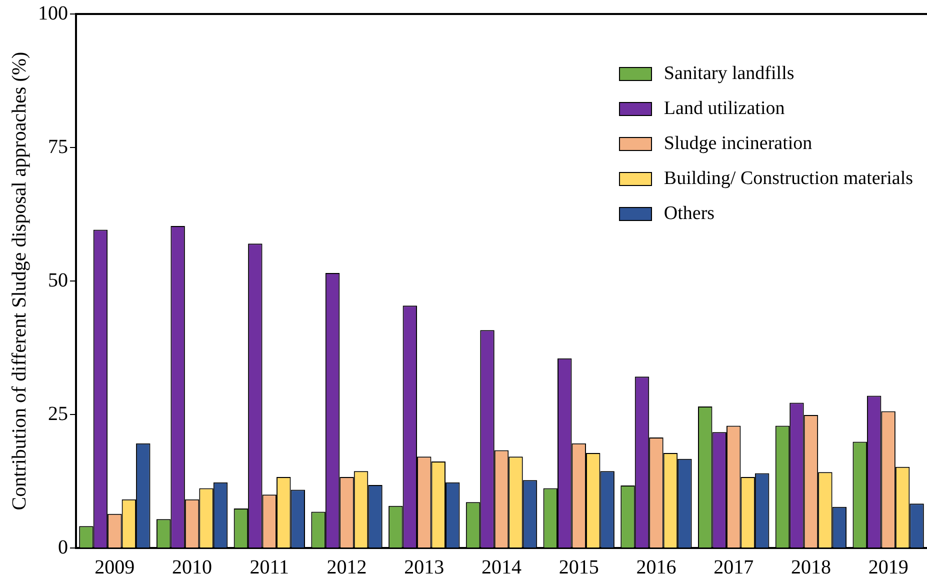  What do you see at coordinates (58, 147) in the screenshot?
I see `y-tick-label: 75` at bounding box center [58, 147].